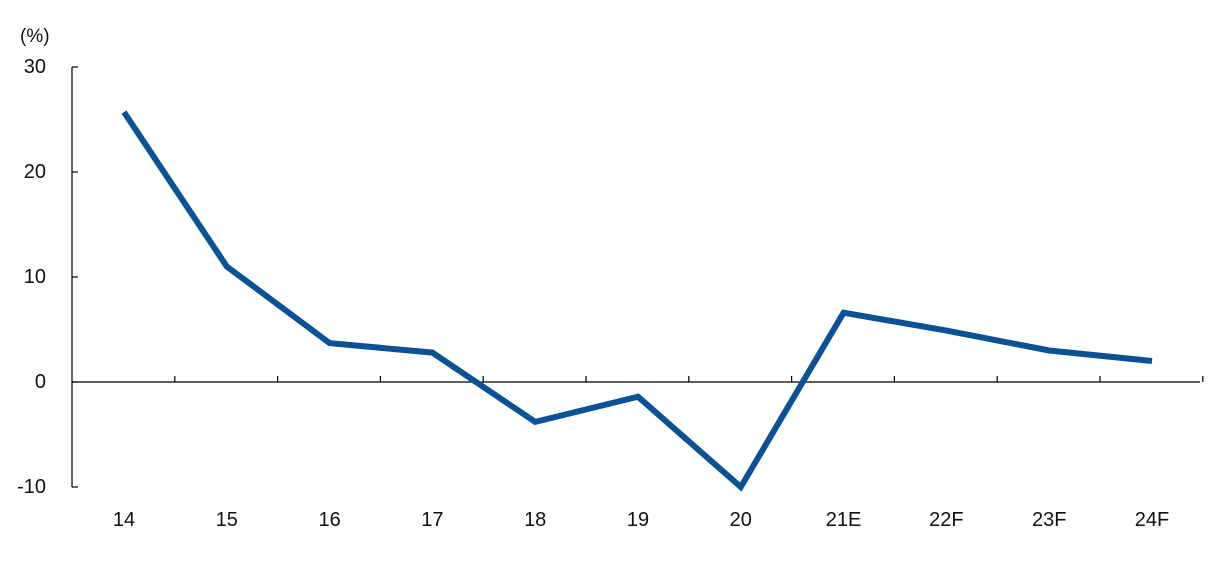 This screenshot has width=1218, height=562. What do you see at coordinates (638, 520) in the screenshot?
I see `x-tick-label: 19` at bounding box center [638, 520].